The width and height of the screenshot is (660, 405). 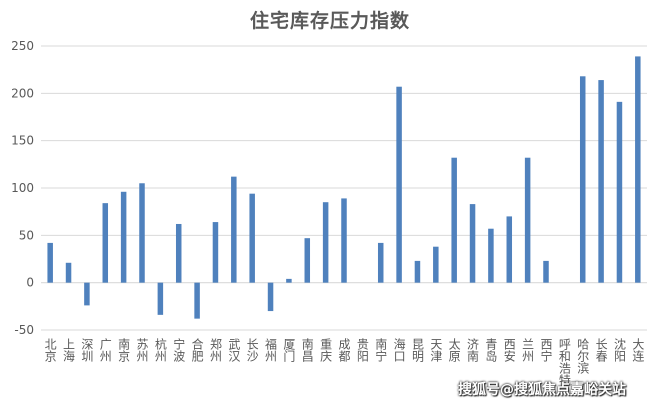 What do you see at coordinates (22, 188) in the screenshot?
I see `y-tick-label: 100` at bounding box center [22, 188].